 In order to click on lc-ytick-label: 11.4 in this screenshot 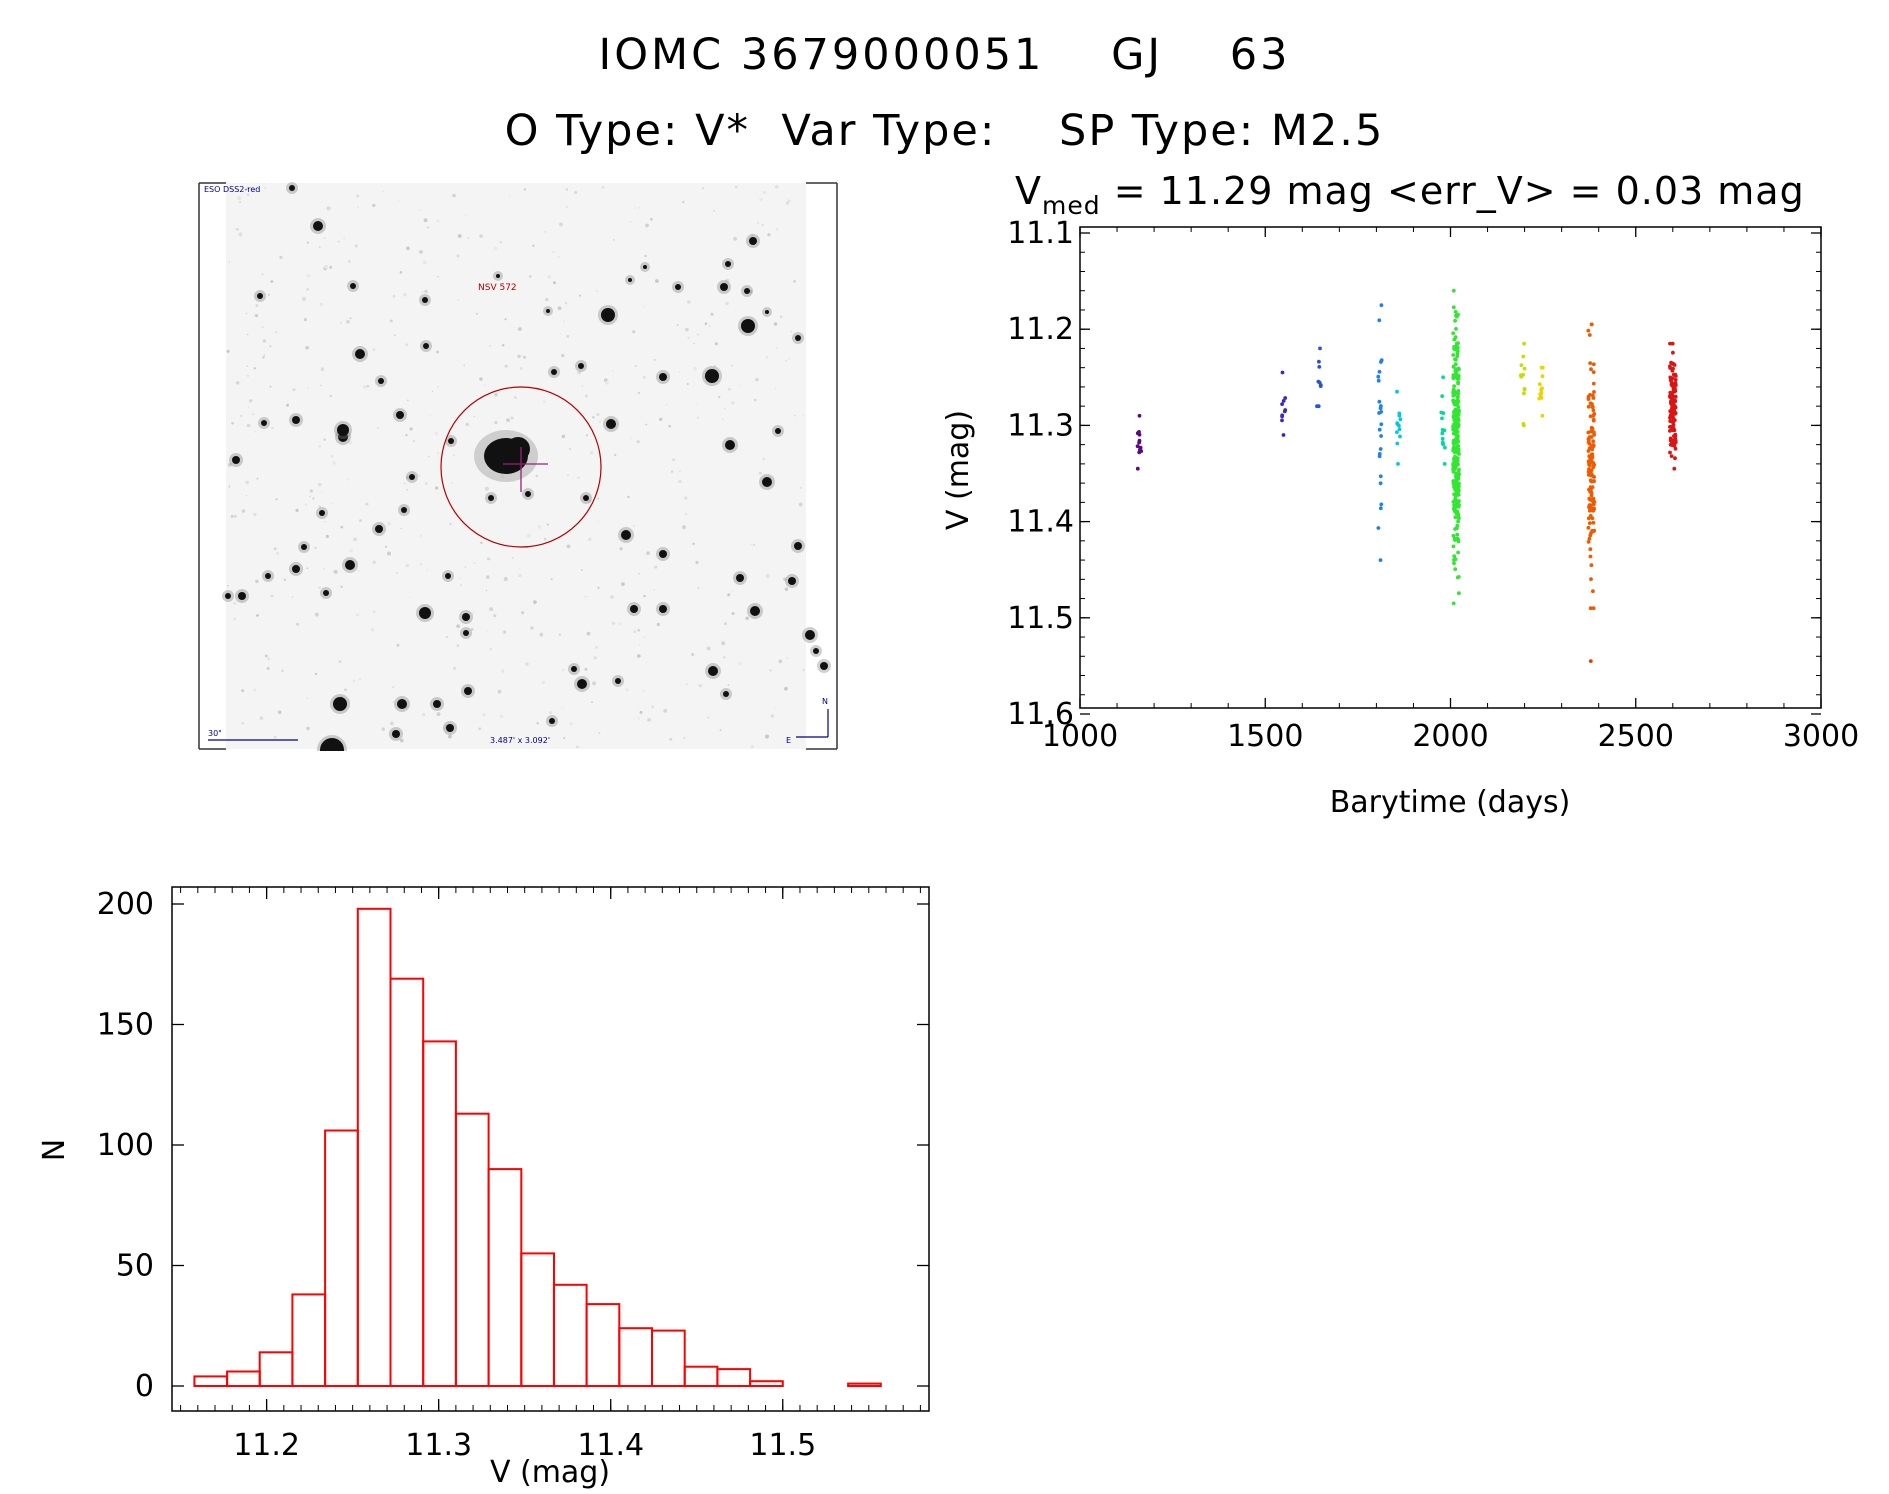, I will do `click(1040, 522)`.